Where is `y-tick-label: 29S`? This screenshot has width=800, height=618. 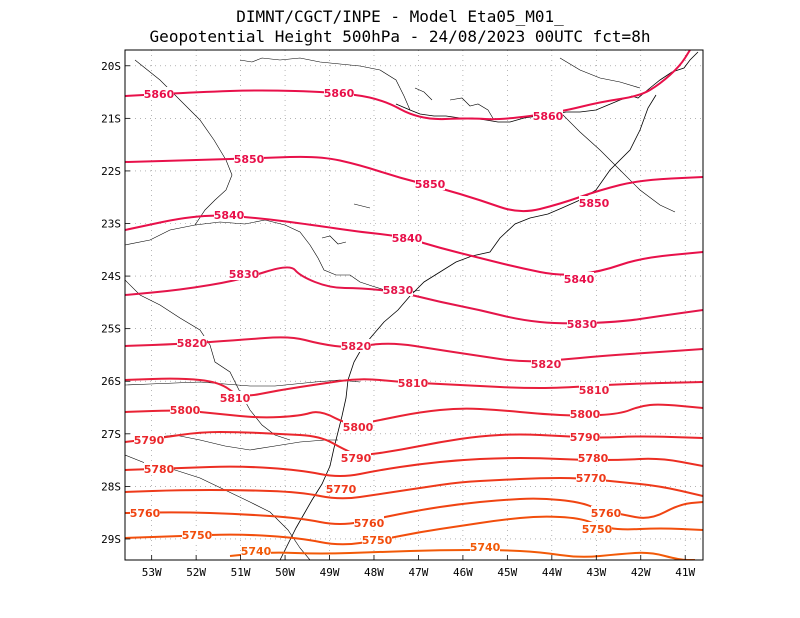 y-tick-label: 29S is located at coordinates (111, 539).